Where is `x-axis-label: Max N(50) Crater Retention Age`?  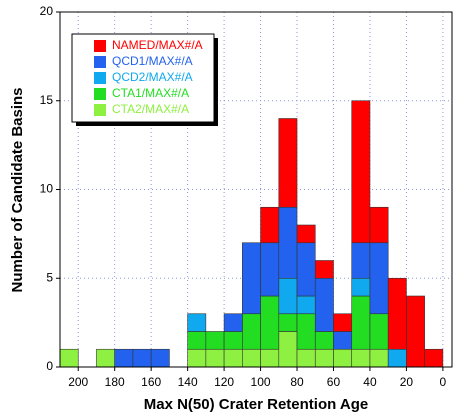
x-axis-label: Max N(50) Crater Retention Age is located at coordinates (256, 404).